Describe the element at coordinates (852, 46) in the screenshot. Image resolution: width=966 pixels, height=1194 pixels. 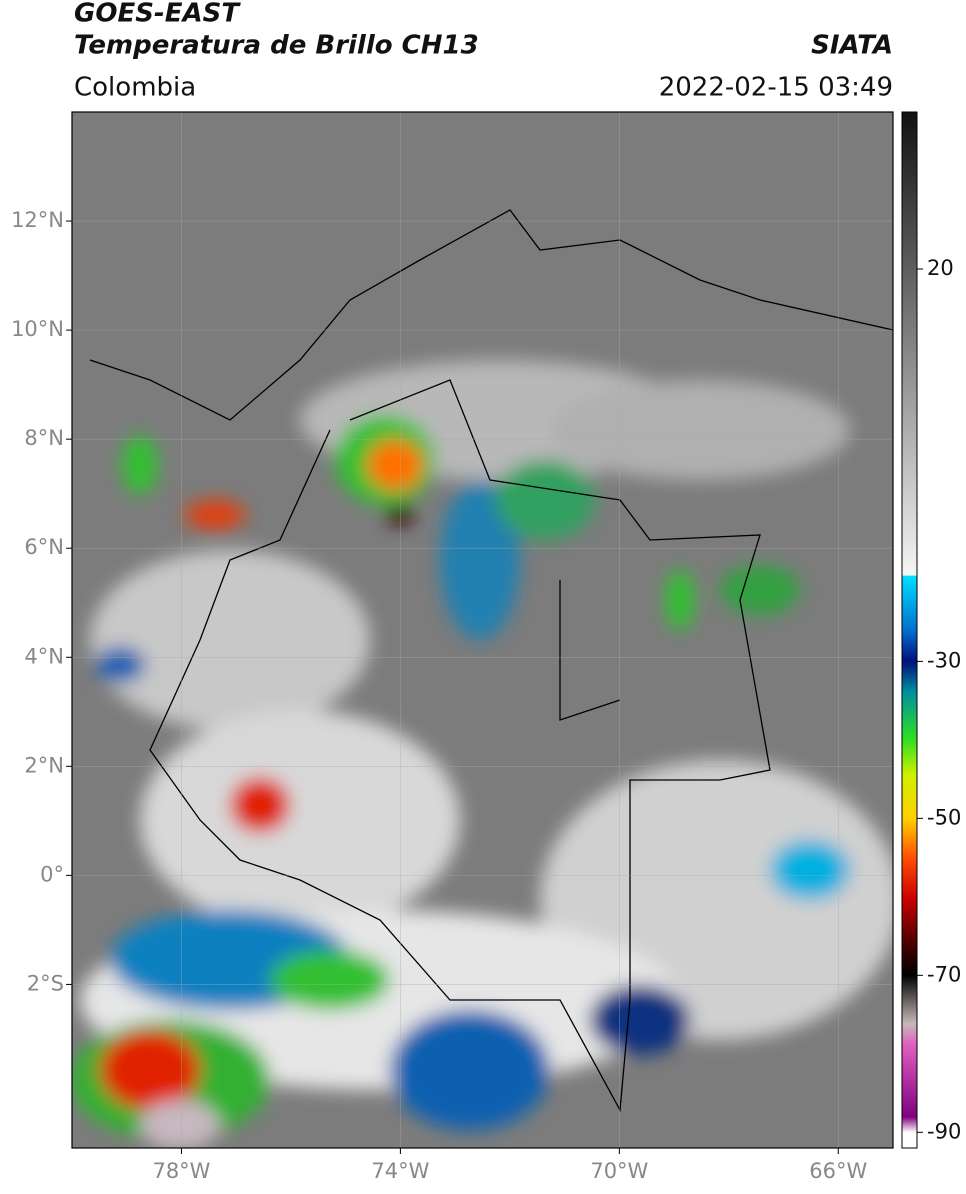
I see `source: SIATA` at that location.